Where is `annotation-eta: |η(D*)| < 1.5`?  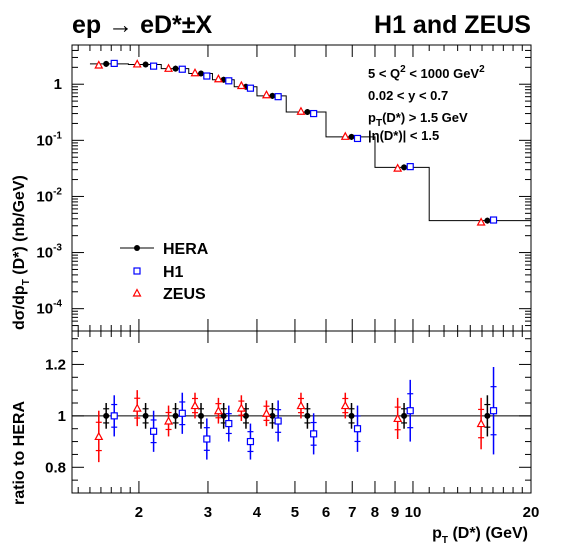 annotation-eta: |η(D*)| < 1.5 is located at coordinates (403, 135).